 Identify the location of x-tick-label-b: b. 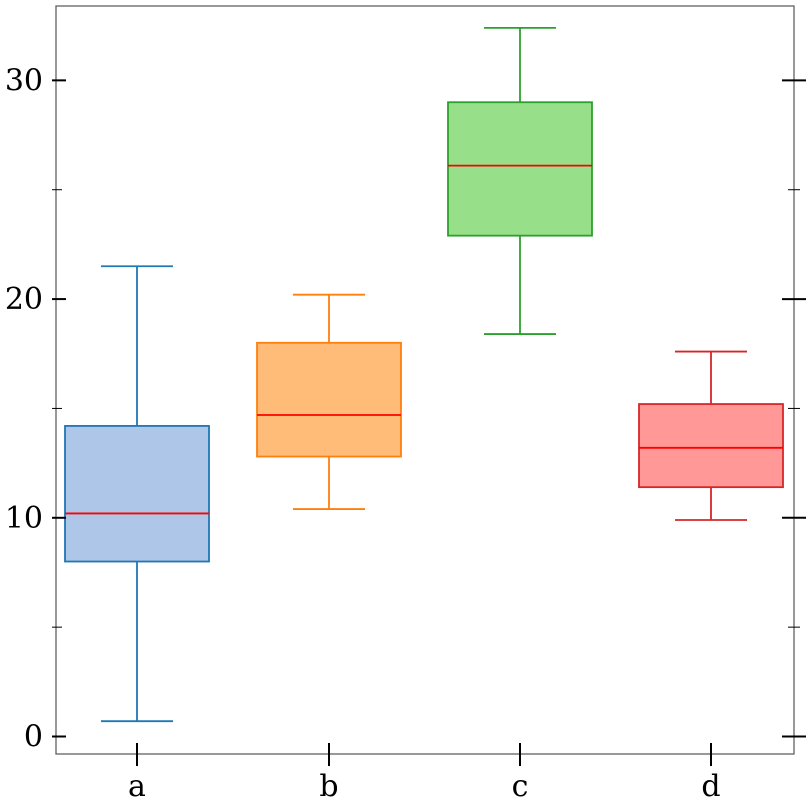
(328, 786).